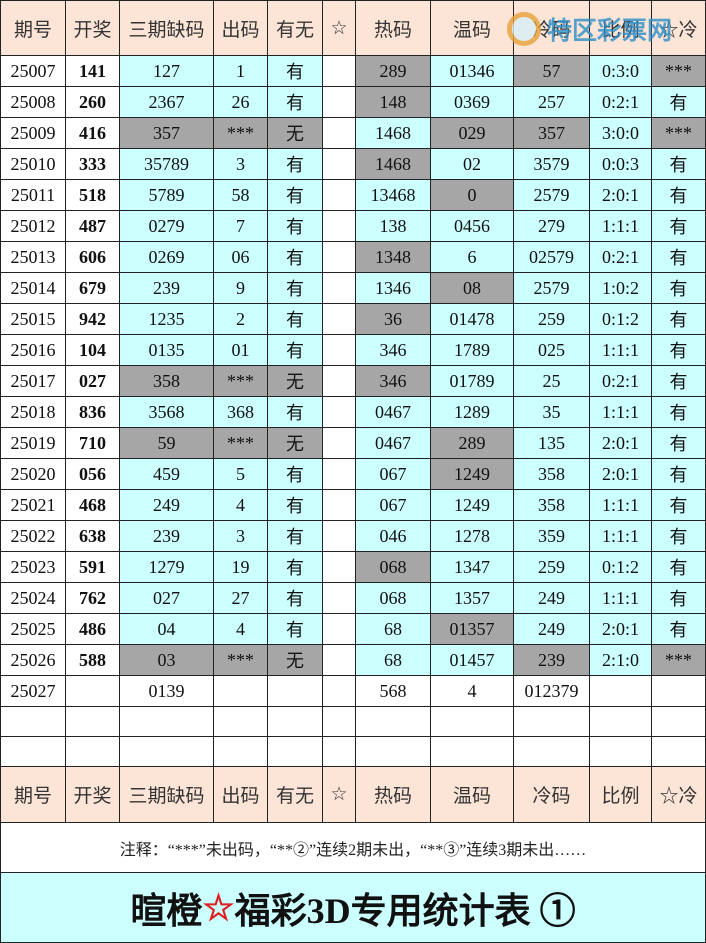 The image size is (706, 943). I want to click on table-cell: 0:1:2, so click(621, 567).